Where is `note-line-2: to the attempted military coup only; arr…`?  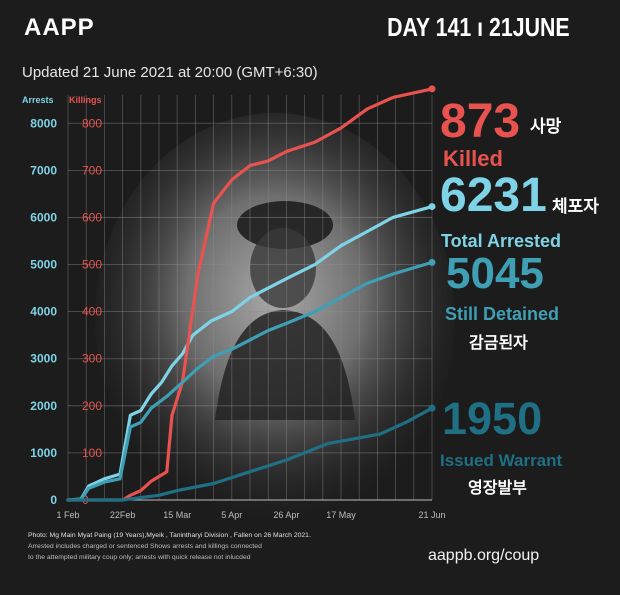
note-line-2: to the attempted military coup only; arr… is located at coordinates (139, 557).